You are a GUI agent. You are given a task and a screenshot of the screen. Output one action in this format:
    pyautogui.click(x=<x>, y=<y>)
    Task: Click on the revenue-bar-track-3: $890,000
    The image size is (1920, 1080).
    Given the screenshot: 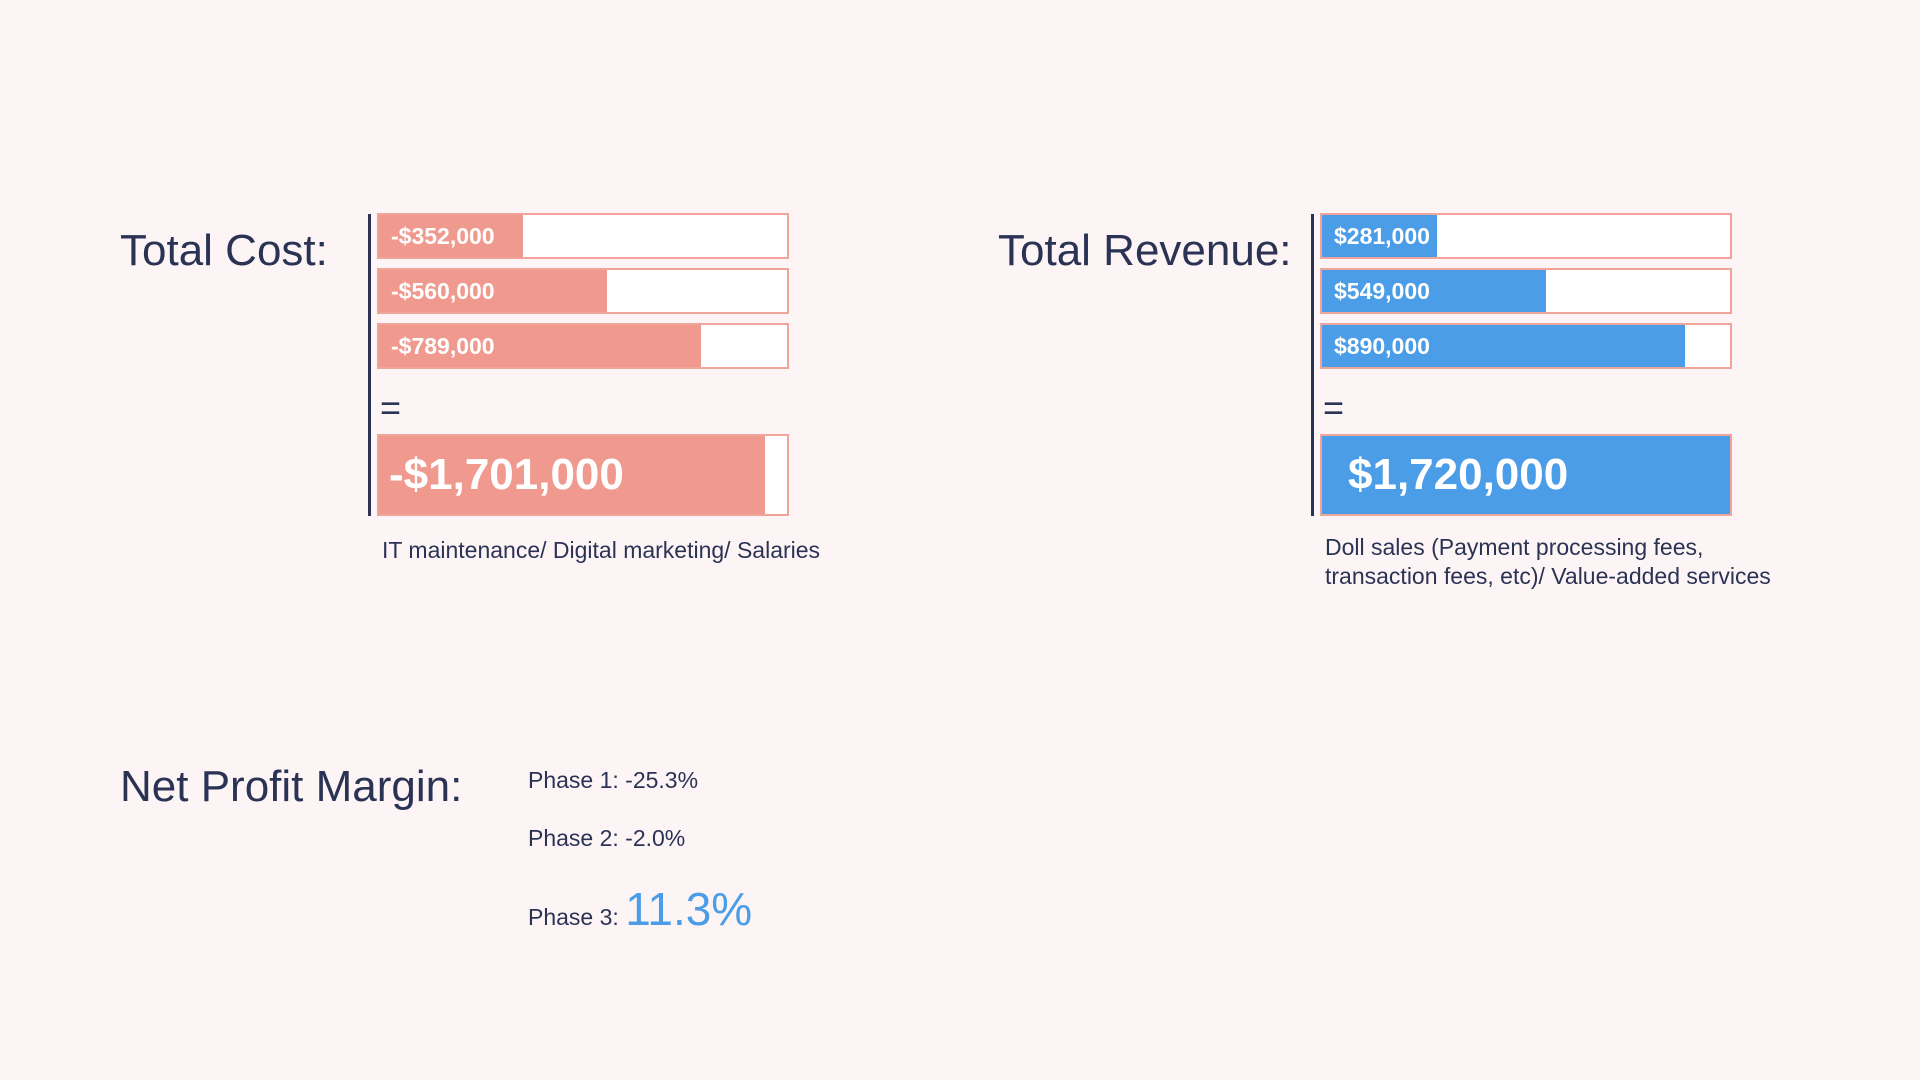 What is the action you would take?
    pyautogui.click(x=1526, y=346)
    